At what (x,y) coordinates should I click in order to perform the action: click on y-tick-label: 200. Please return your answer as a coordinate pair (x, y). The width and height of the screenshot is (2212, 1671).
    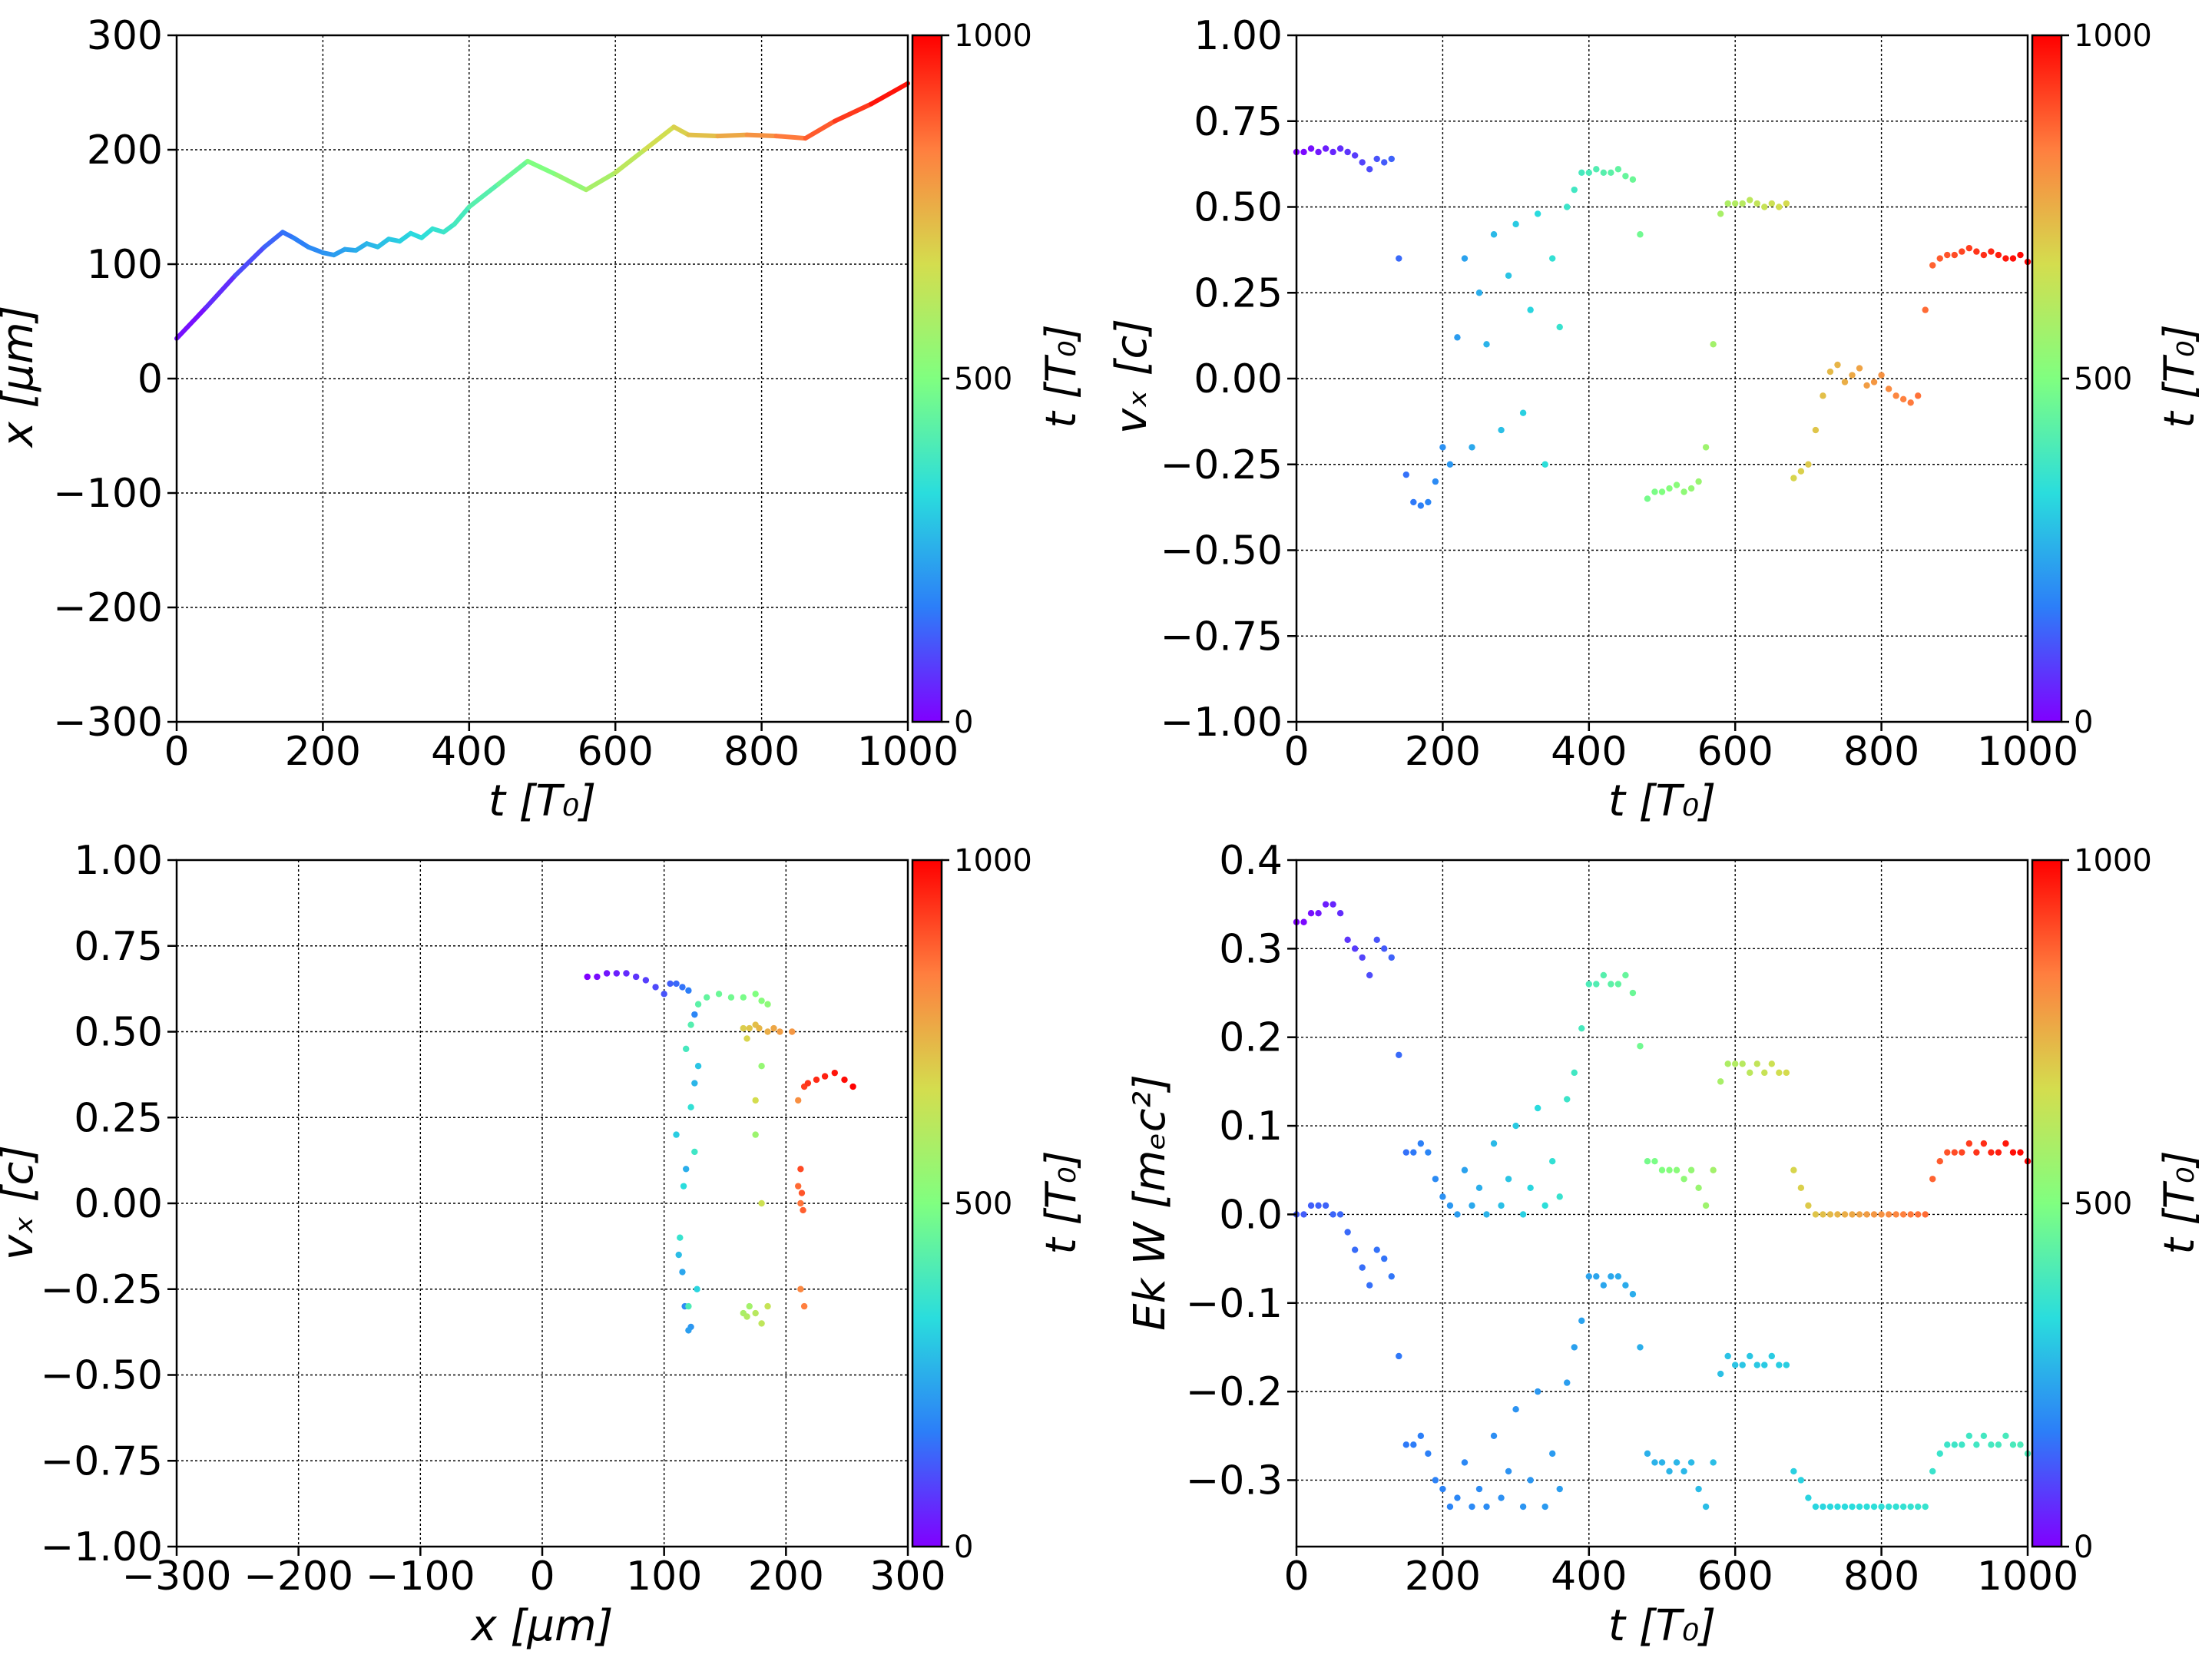
    Looking at the image, I should click on (125, 150).